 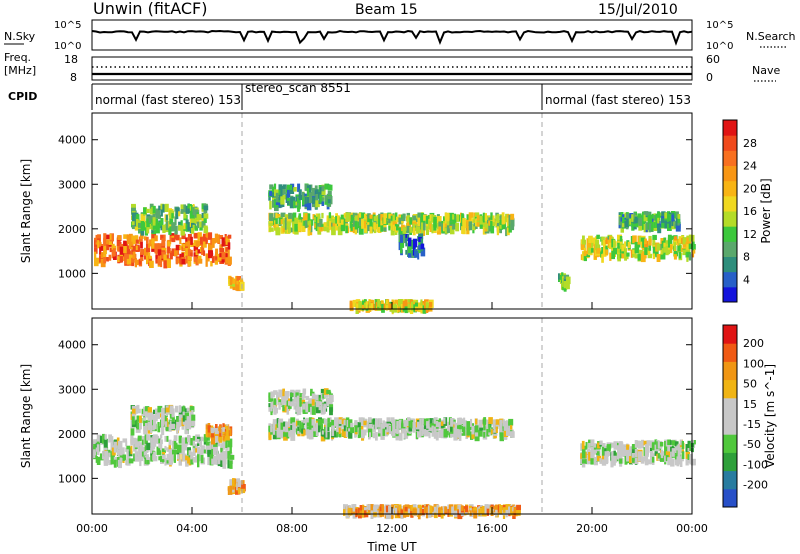 What do you see at coordinates (750, 188) in the screenshot?
I see `colorbar-tick-p0-2: 20` at bounding box center [750, 188].